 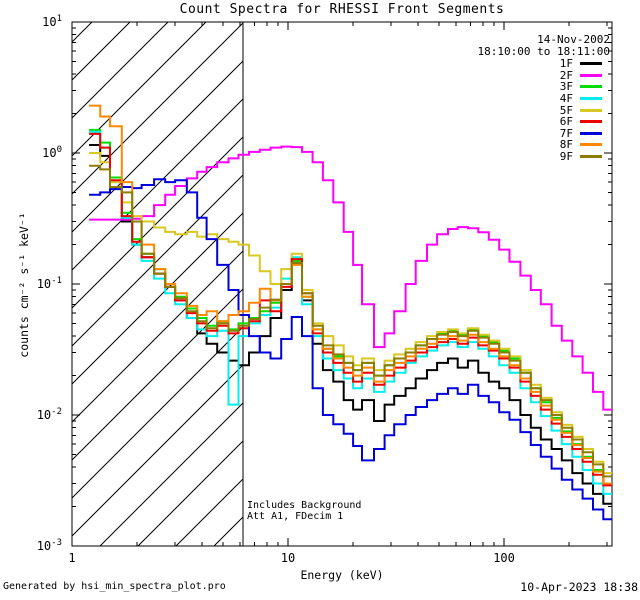 I want to click on legend: 1F 2F 3F 4F 5F 6F 7F 8F 9F, so click(x=580, y=110).